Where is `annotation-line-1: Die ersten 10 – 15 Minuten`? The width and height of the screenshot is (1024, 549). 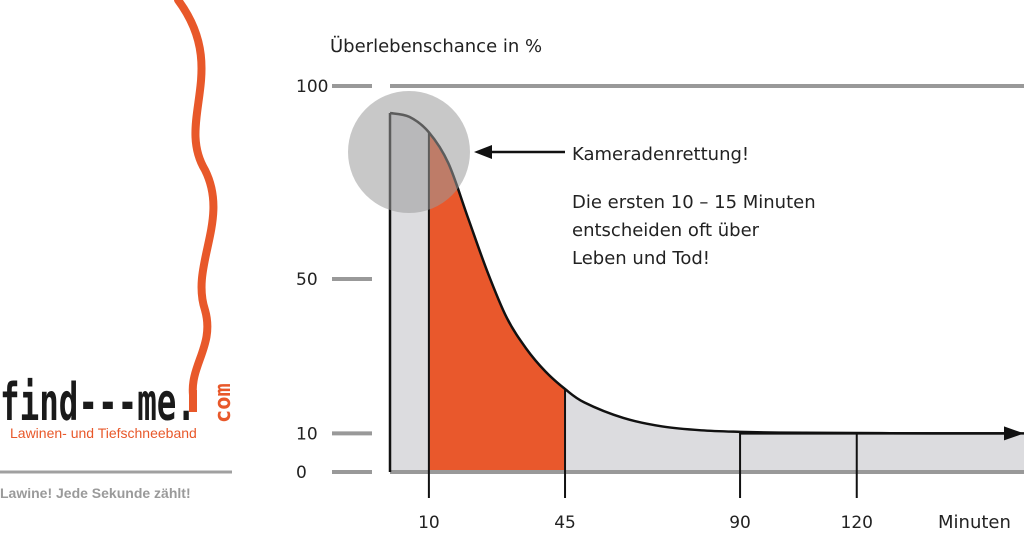
annotation-line-1: Die ersten 10 – 15 Minuten is located at coordinates (694, 202).